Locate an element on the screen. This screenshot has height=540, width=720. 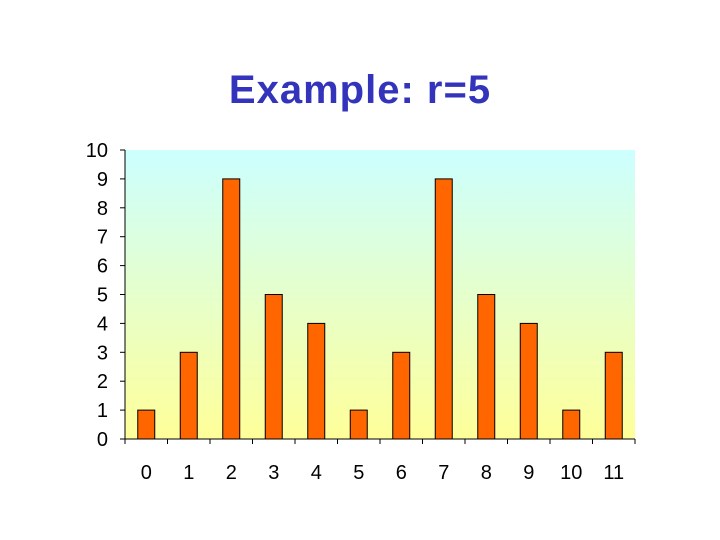
x-tick-label: 10 is located at coordinates (571, 473).